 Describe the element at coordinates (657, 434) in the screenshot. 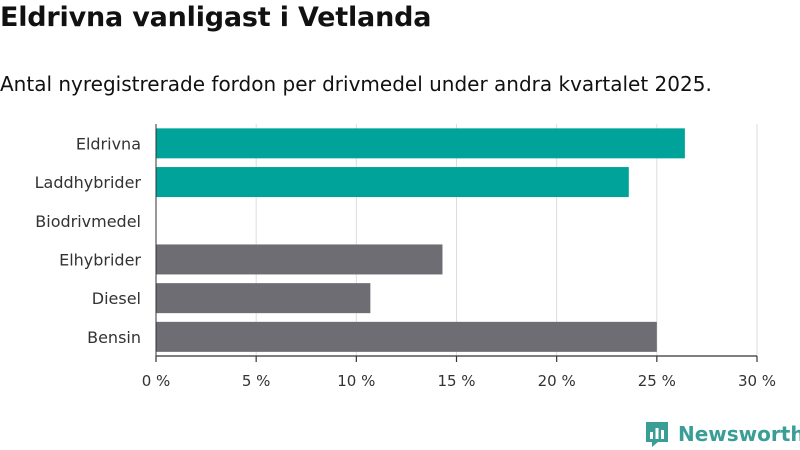

I see `bar-chart-badge-icon` at that location.